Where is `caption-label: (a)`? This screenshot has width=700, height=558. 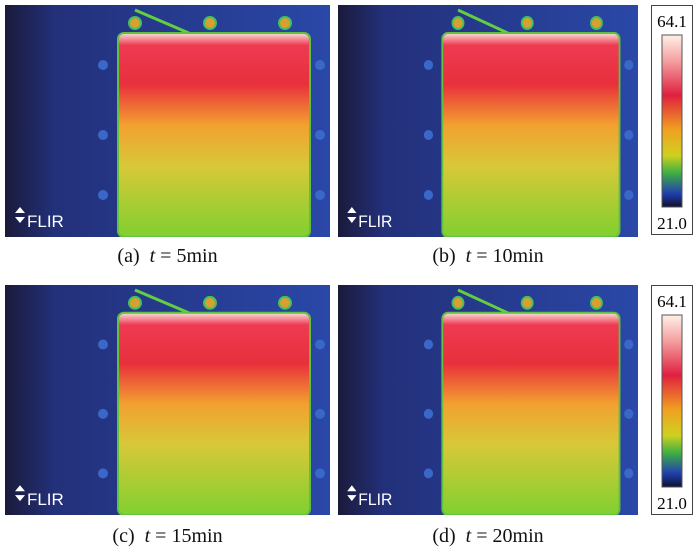
caption-label: (a) is located at coordinates (128, 256).